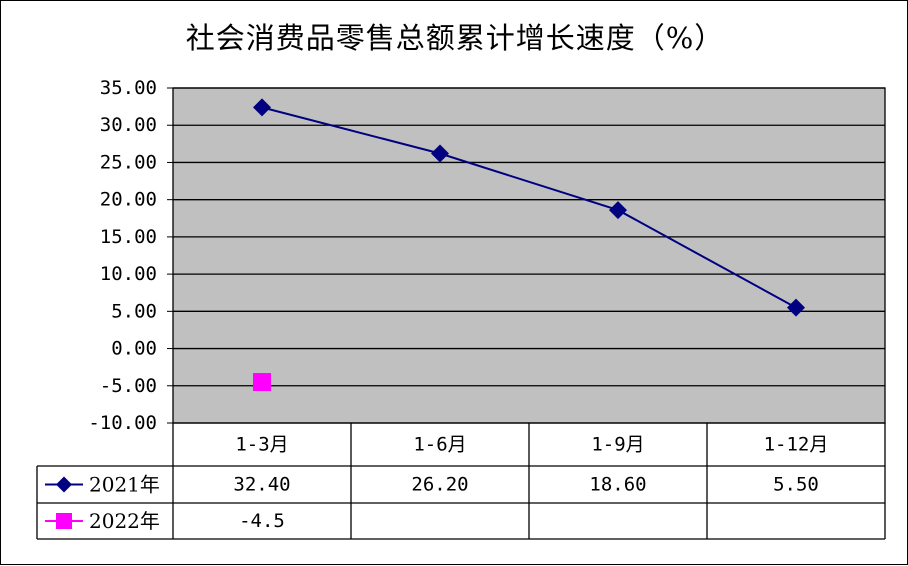  I want to click on y-tick-label: 5.00, so click(134, 311).